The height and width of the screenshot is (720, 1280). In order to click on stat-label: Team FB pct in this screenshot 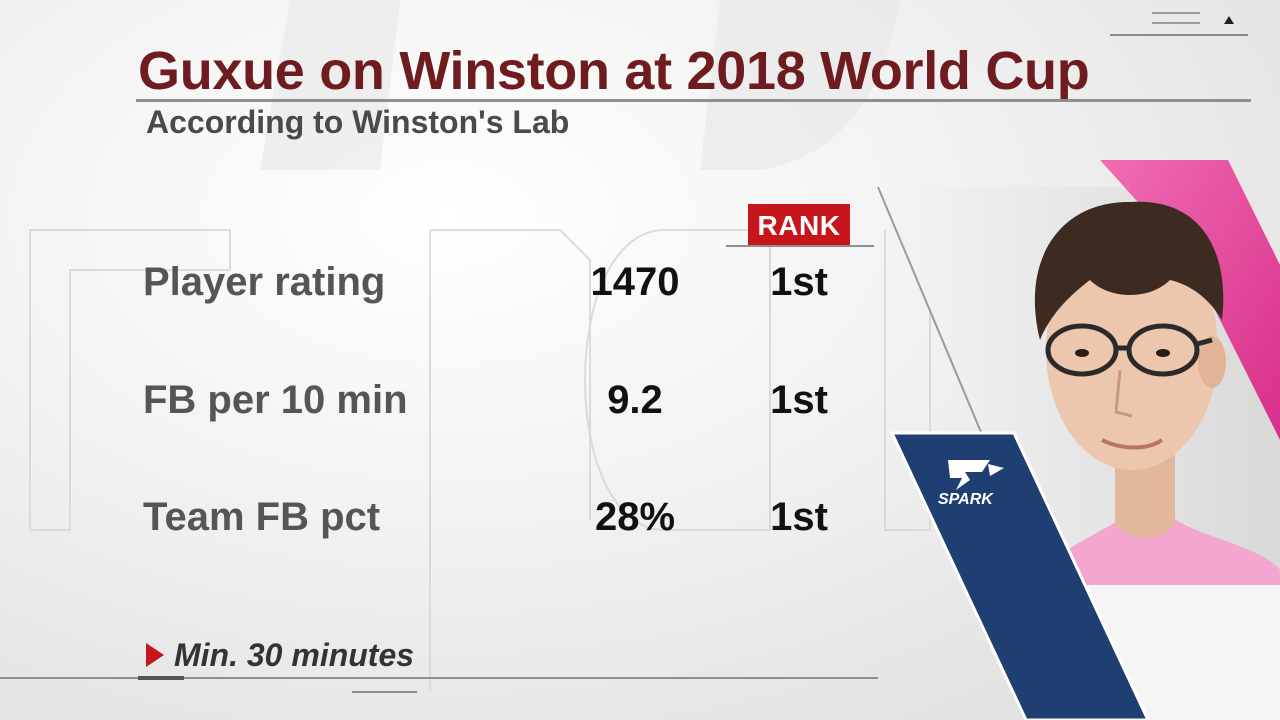, I will do `click(262, 517)`.